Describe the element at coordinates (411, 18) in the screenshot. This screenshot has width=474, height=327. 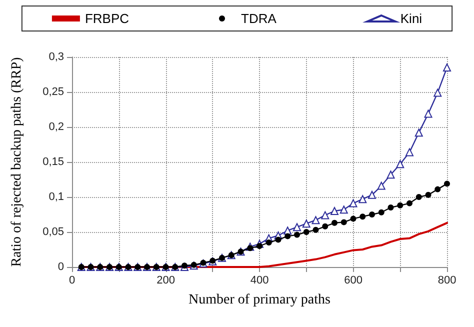
I see `legend-label: Kini` at that location.